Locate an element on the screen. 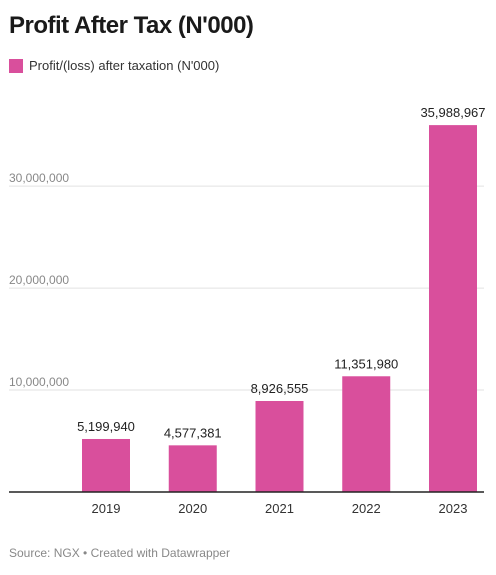 Image resolution: width=496 pixels, height=575 pixels. x-tick-label: 2022 is located at coordinates (366, 508).